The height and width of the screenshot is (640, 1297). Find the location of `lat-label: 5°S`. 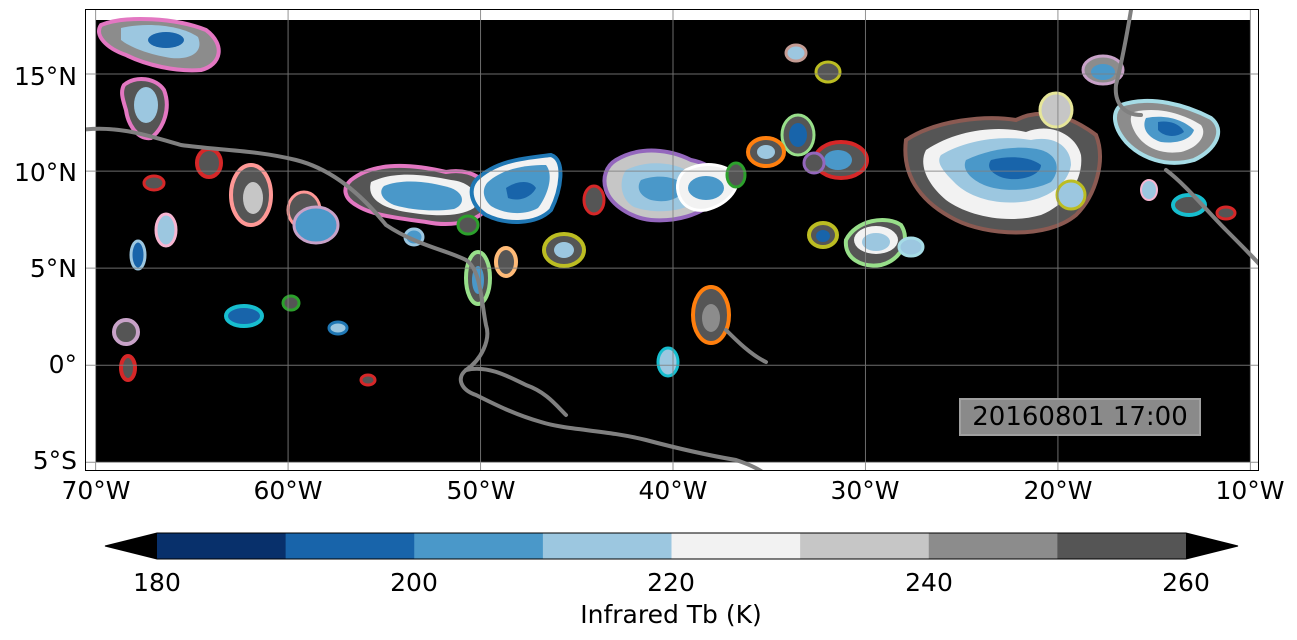

lat-label: 5°S is located at coordinates (54, 460).